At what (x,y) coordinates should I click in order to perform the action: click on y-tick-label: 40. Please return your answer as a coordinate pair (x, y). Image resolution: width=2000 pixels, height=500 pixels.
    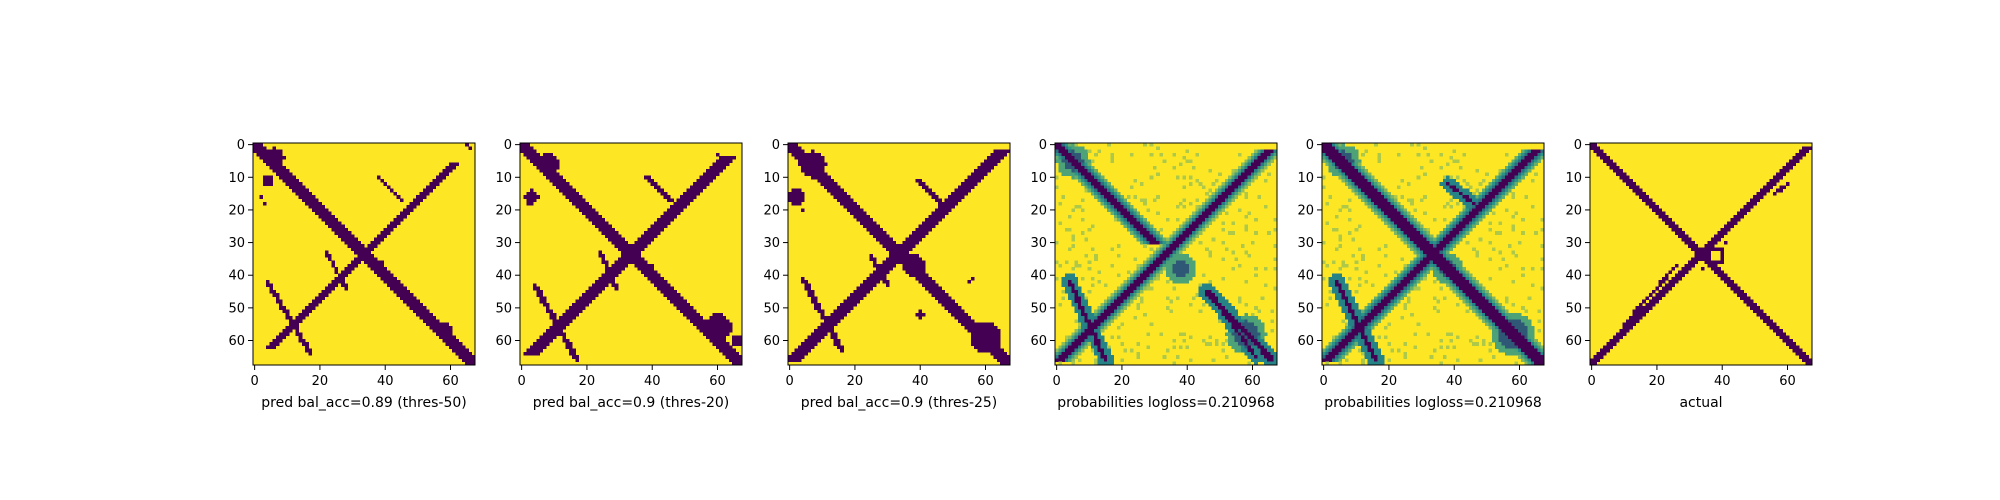
    Looking at the image, I should click on (1038, 276).